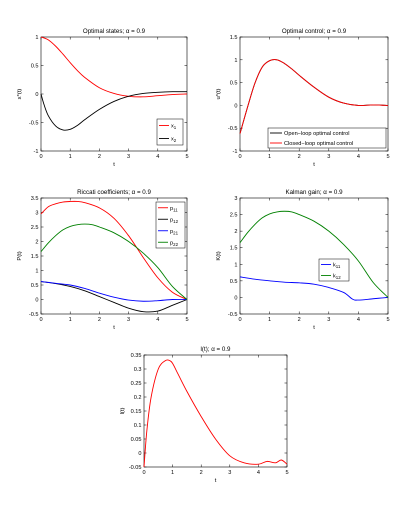 The image size is (406, 506). Describe the element at coordinates (316, 134) in the screenshot. I see `legend-entry: Open−loop optimal control` at that location.